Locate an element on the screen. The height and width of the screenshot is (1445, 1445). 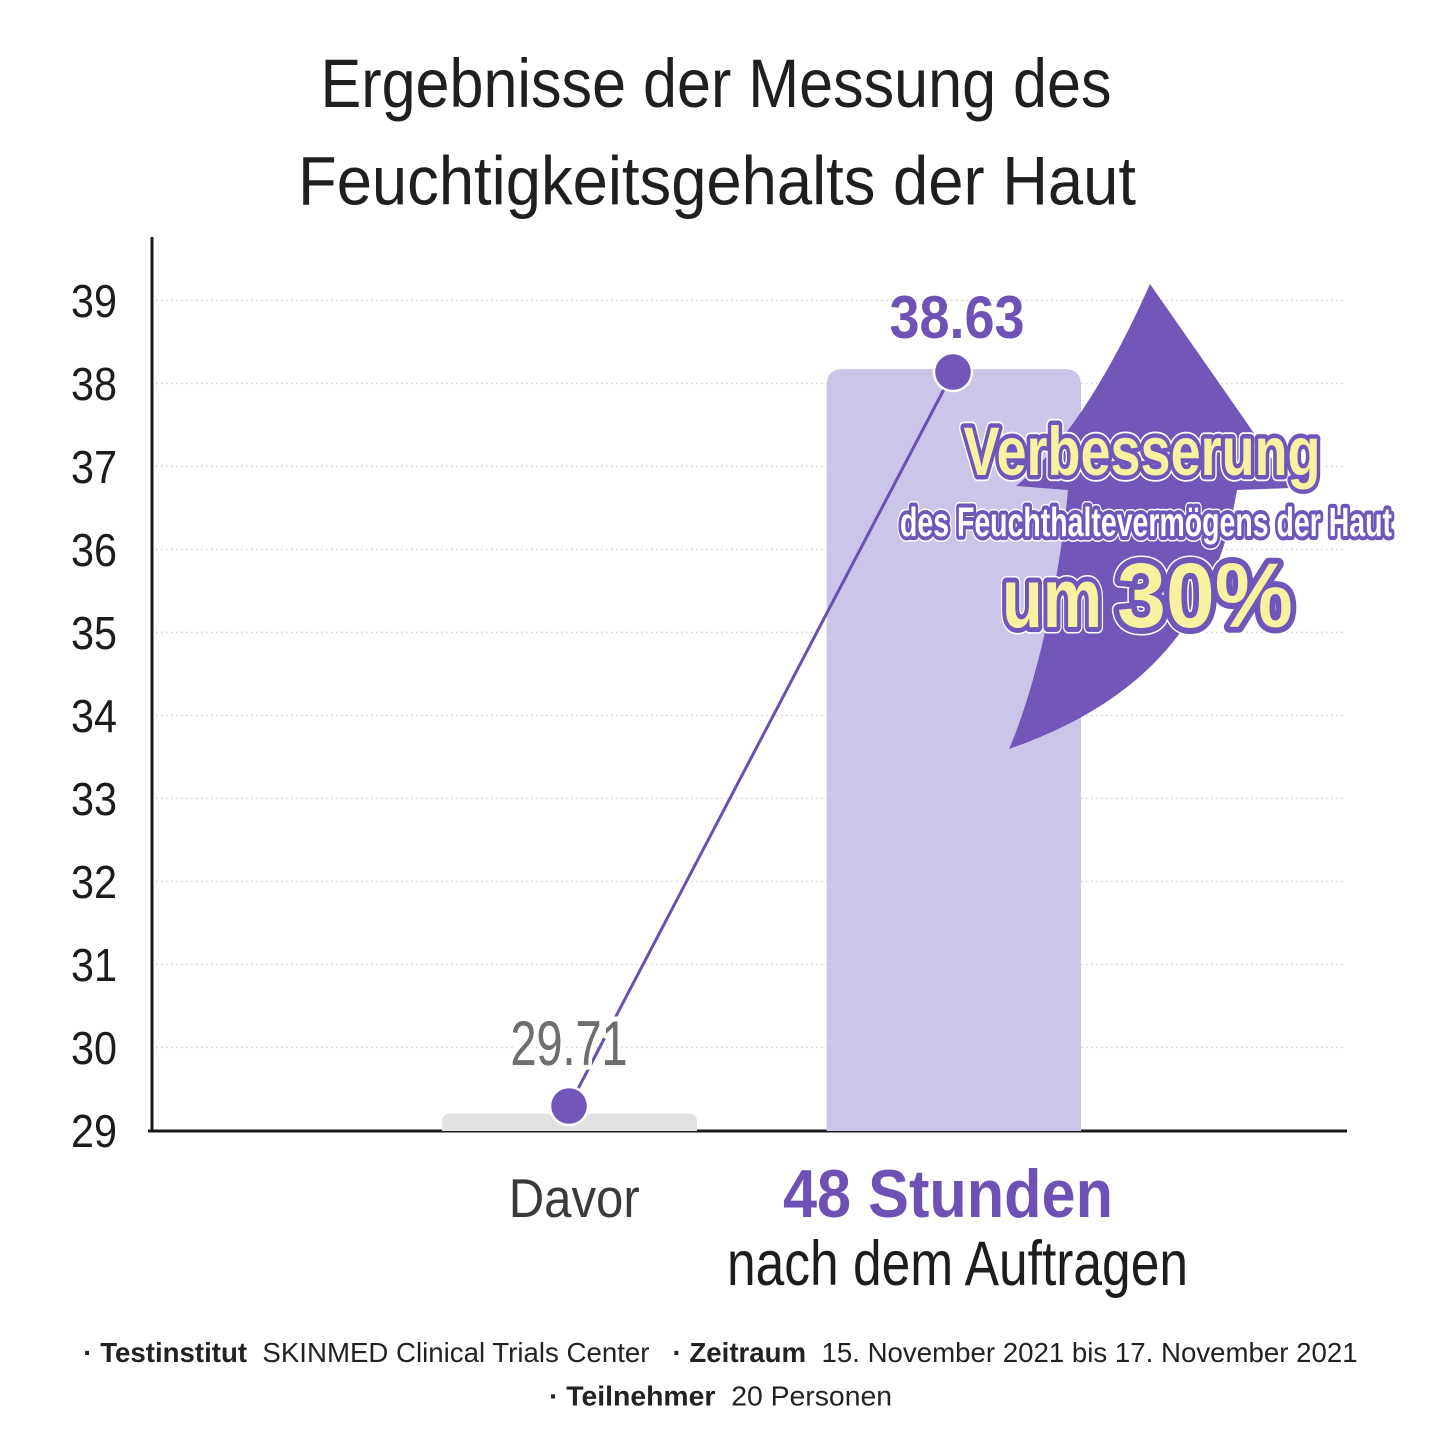
svg-text: um is located at coordinates (1052, 598).